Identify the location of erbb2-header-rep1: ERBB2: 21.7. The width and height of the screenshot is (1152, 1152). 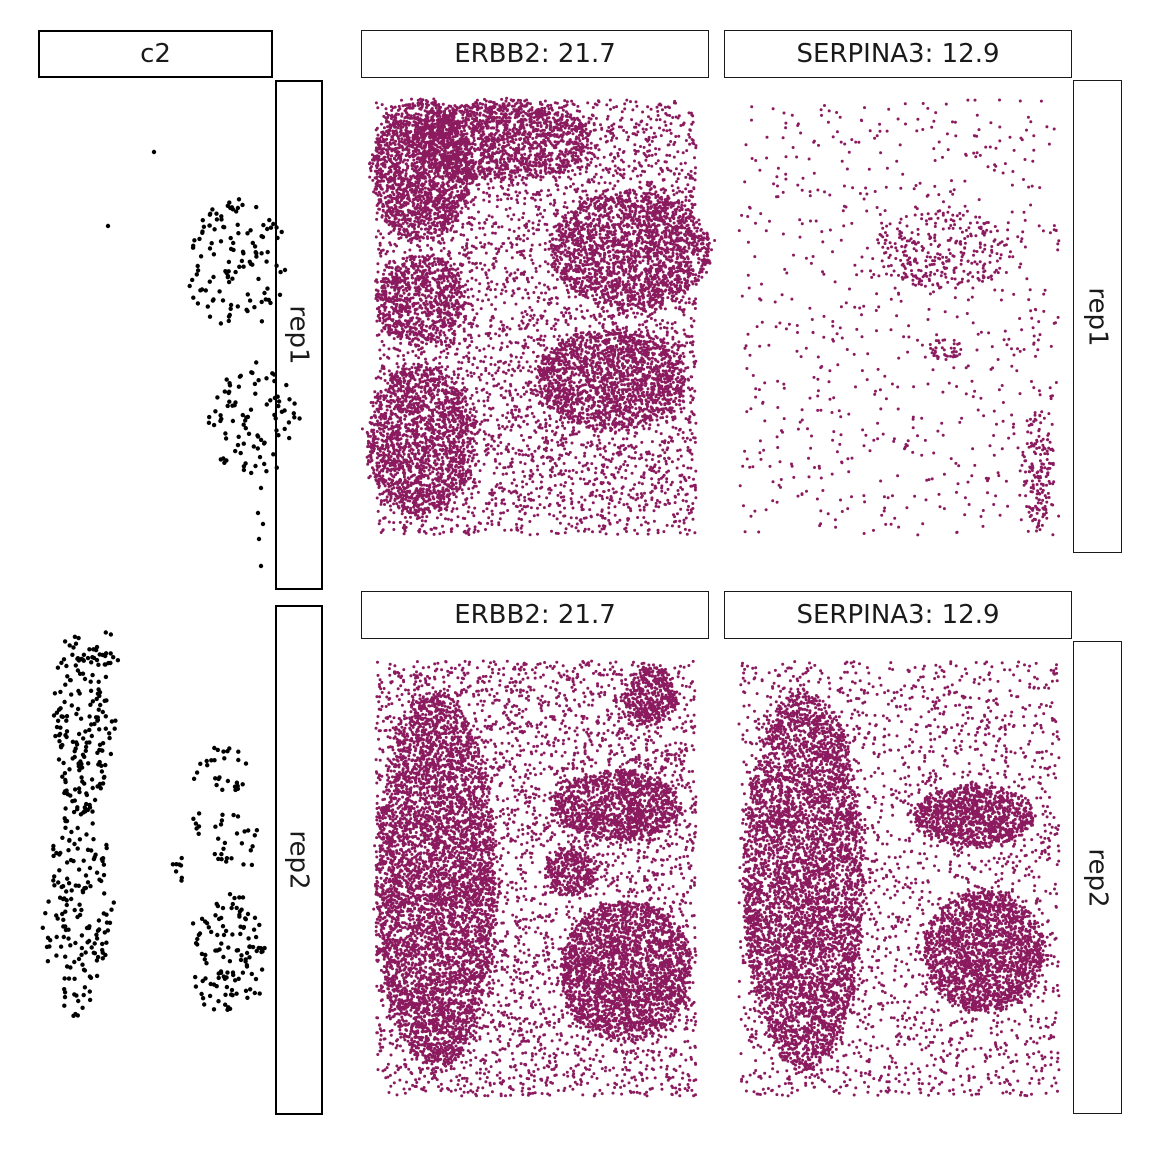
(535, 54).